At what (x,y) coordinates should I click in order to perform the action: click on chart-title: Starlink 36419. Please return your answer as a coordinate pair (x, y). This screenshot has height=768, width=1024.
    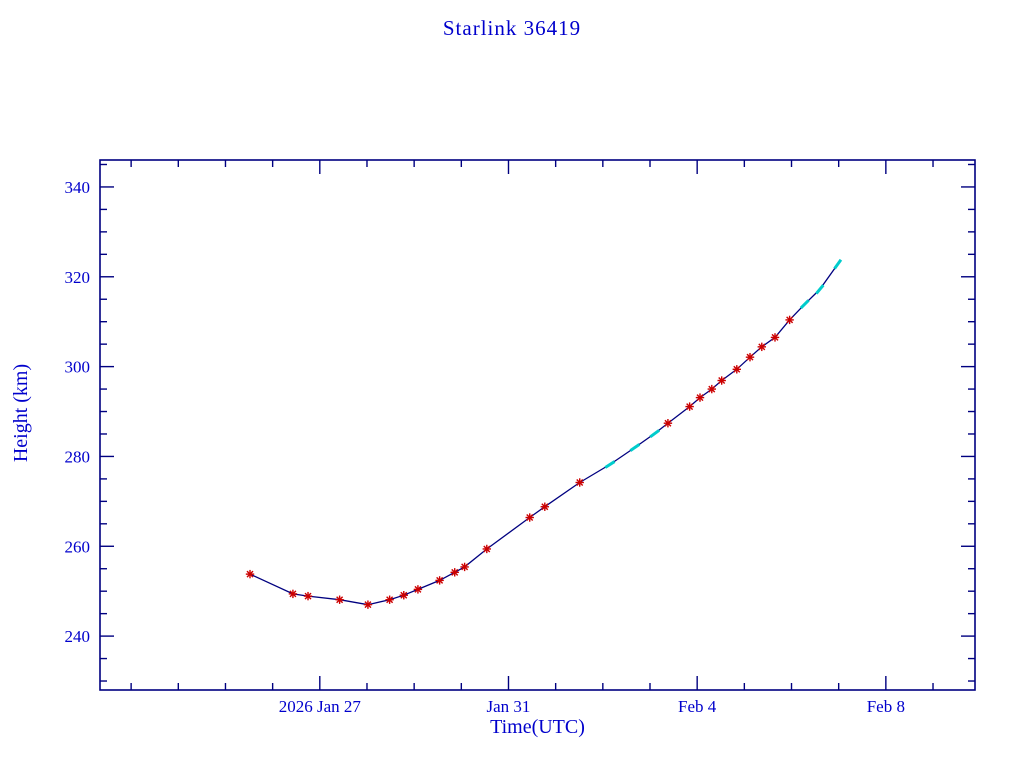
    Looking at the image, I should click on (512, 28).